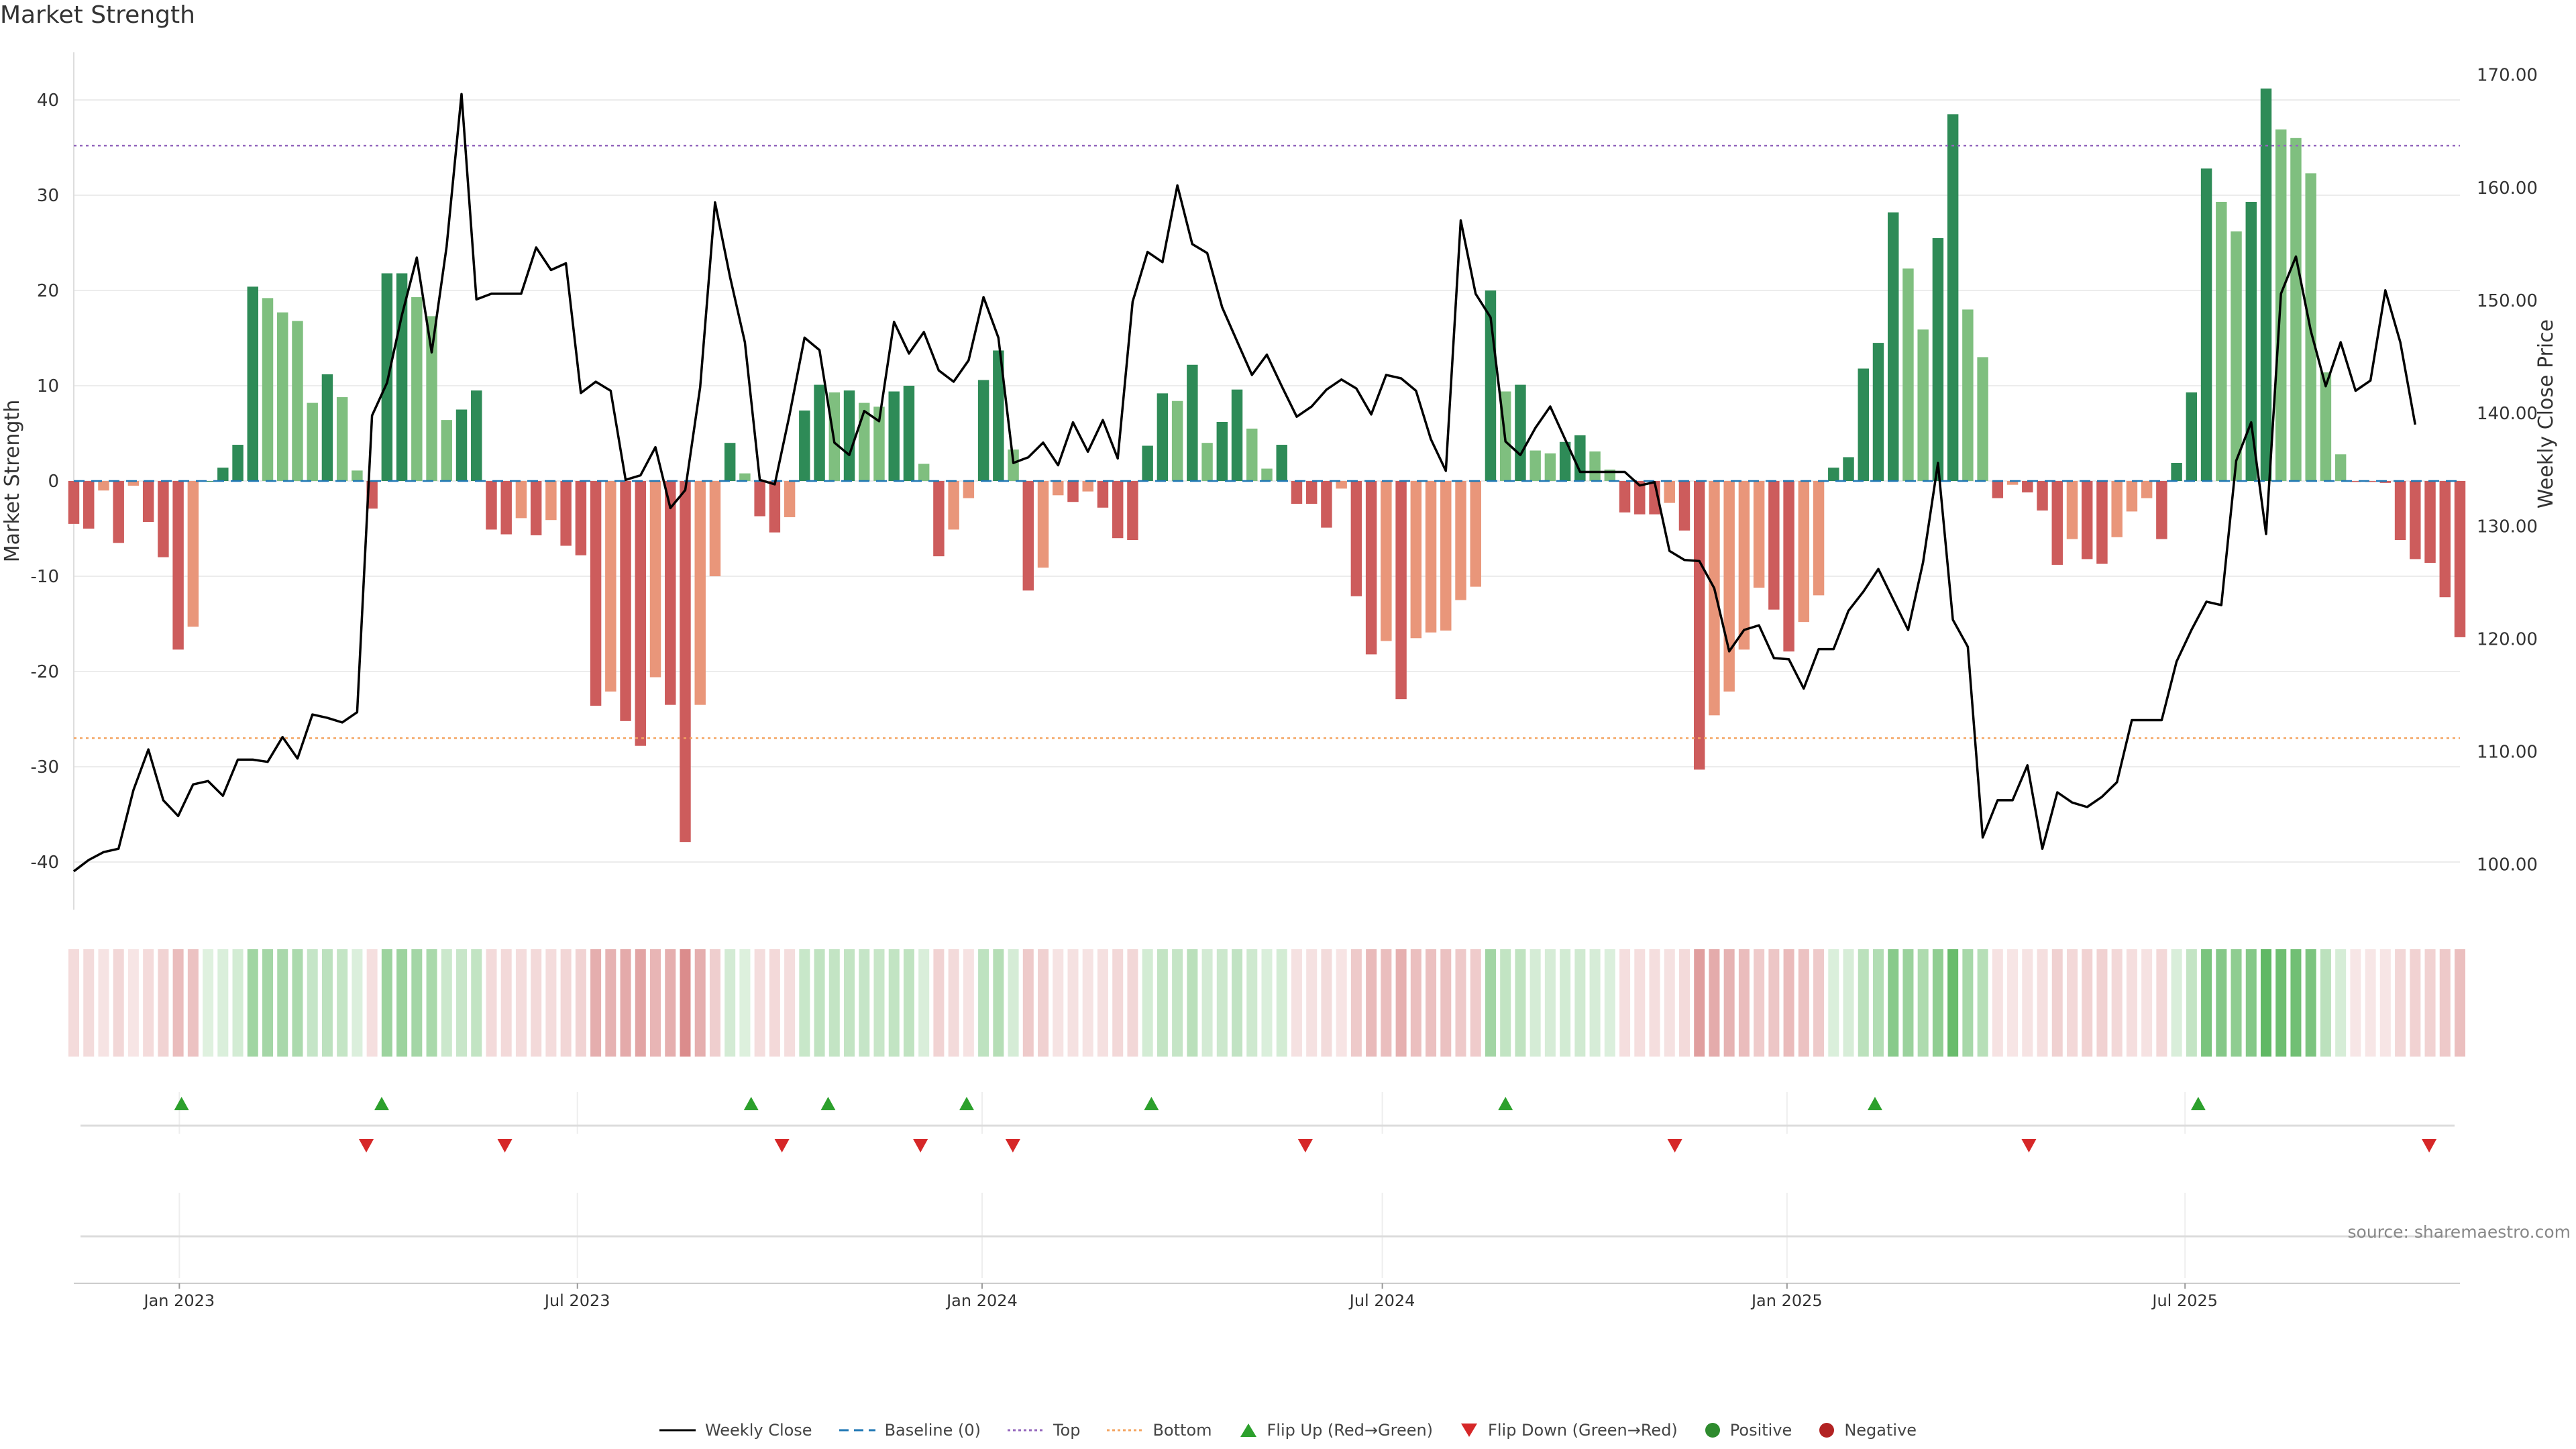 The width and height of the screenshot is (2576, 1449). Describe the element at coordinates (12, 481) in the screenshot. I see `y-axis-label: Market Strength` at that location.